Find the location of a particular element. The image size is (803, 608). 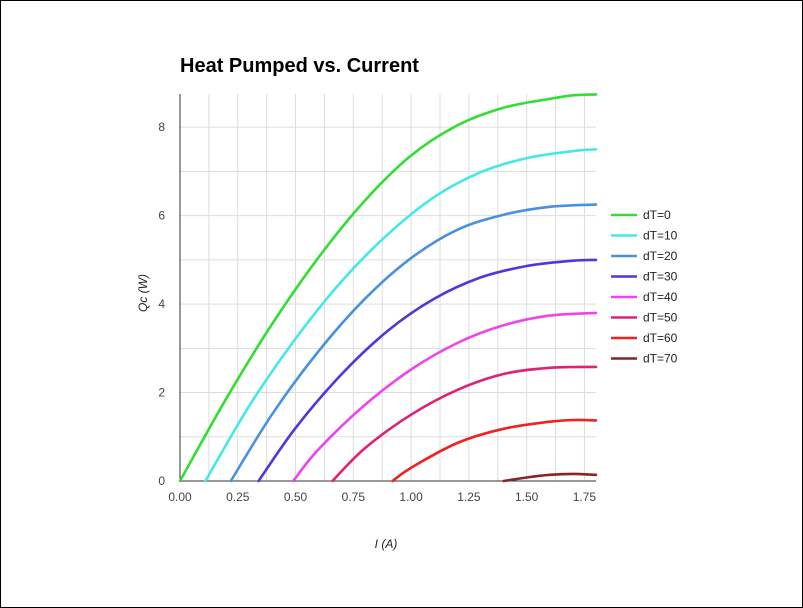

x-tick-label: 0.75 is located at coordinates (354, 497).